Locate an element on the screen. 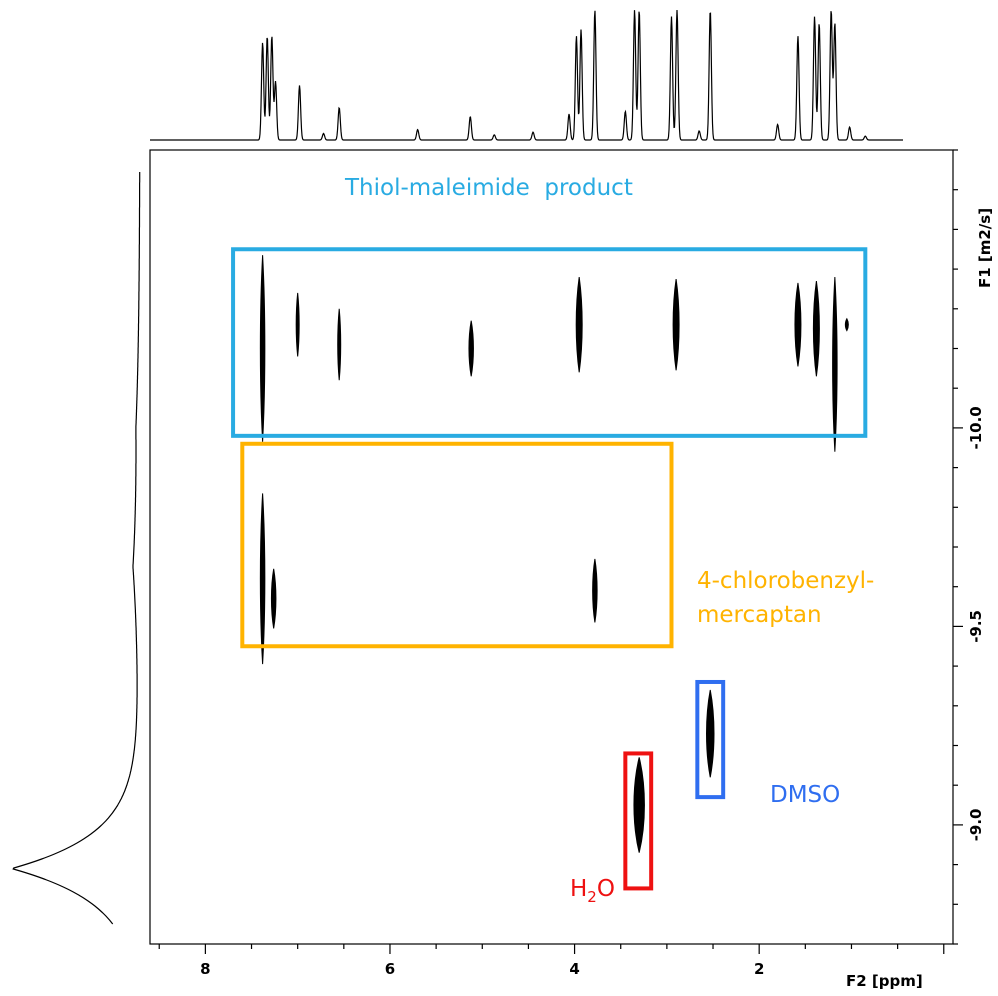 The image size is (998, 996). dmso-label: DMSO is located at coordinates (805, 795).